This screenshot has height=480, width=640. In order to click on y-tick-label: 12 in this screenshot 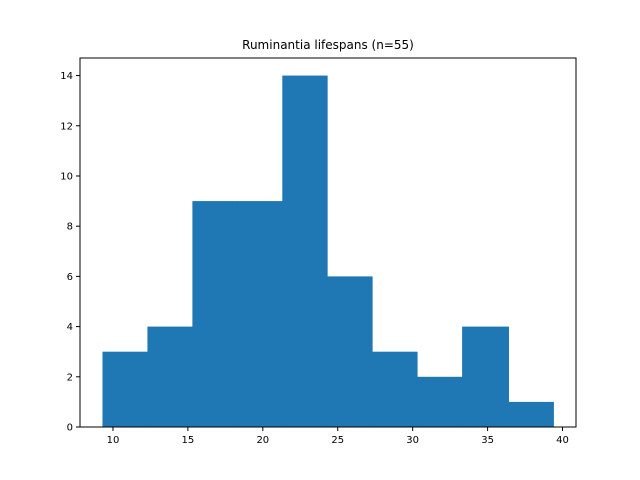, I will do `click(66, 126)`.